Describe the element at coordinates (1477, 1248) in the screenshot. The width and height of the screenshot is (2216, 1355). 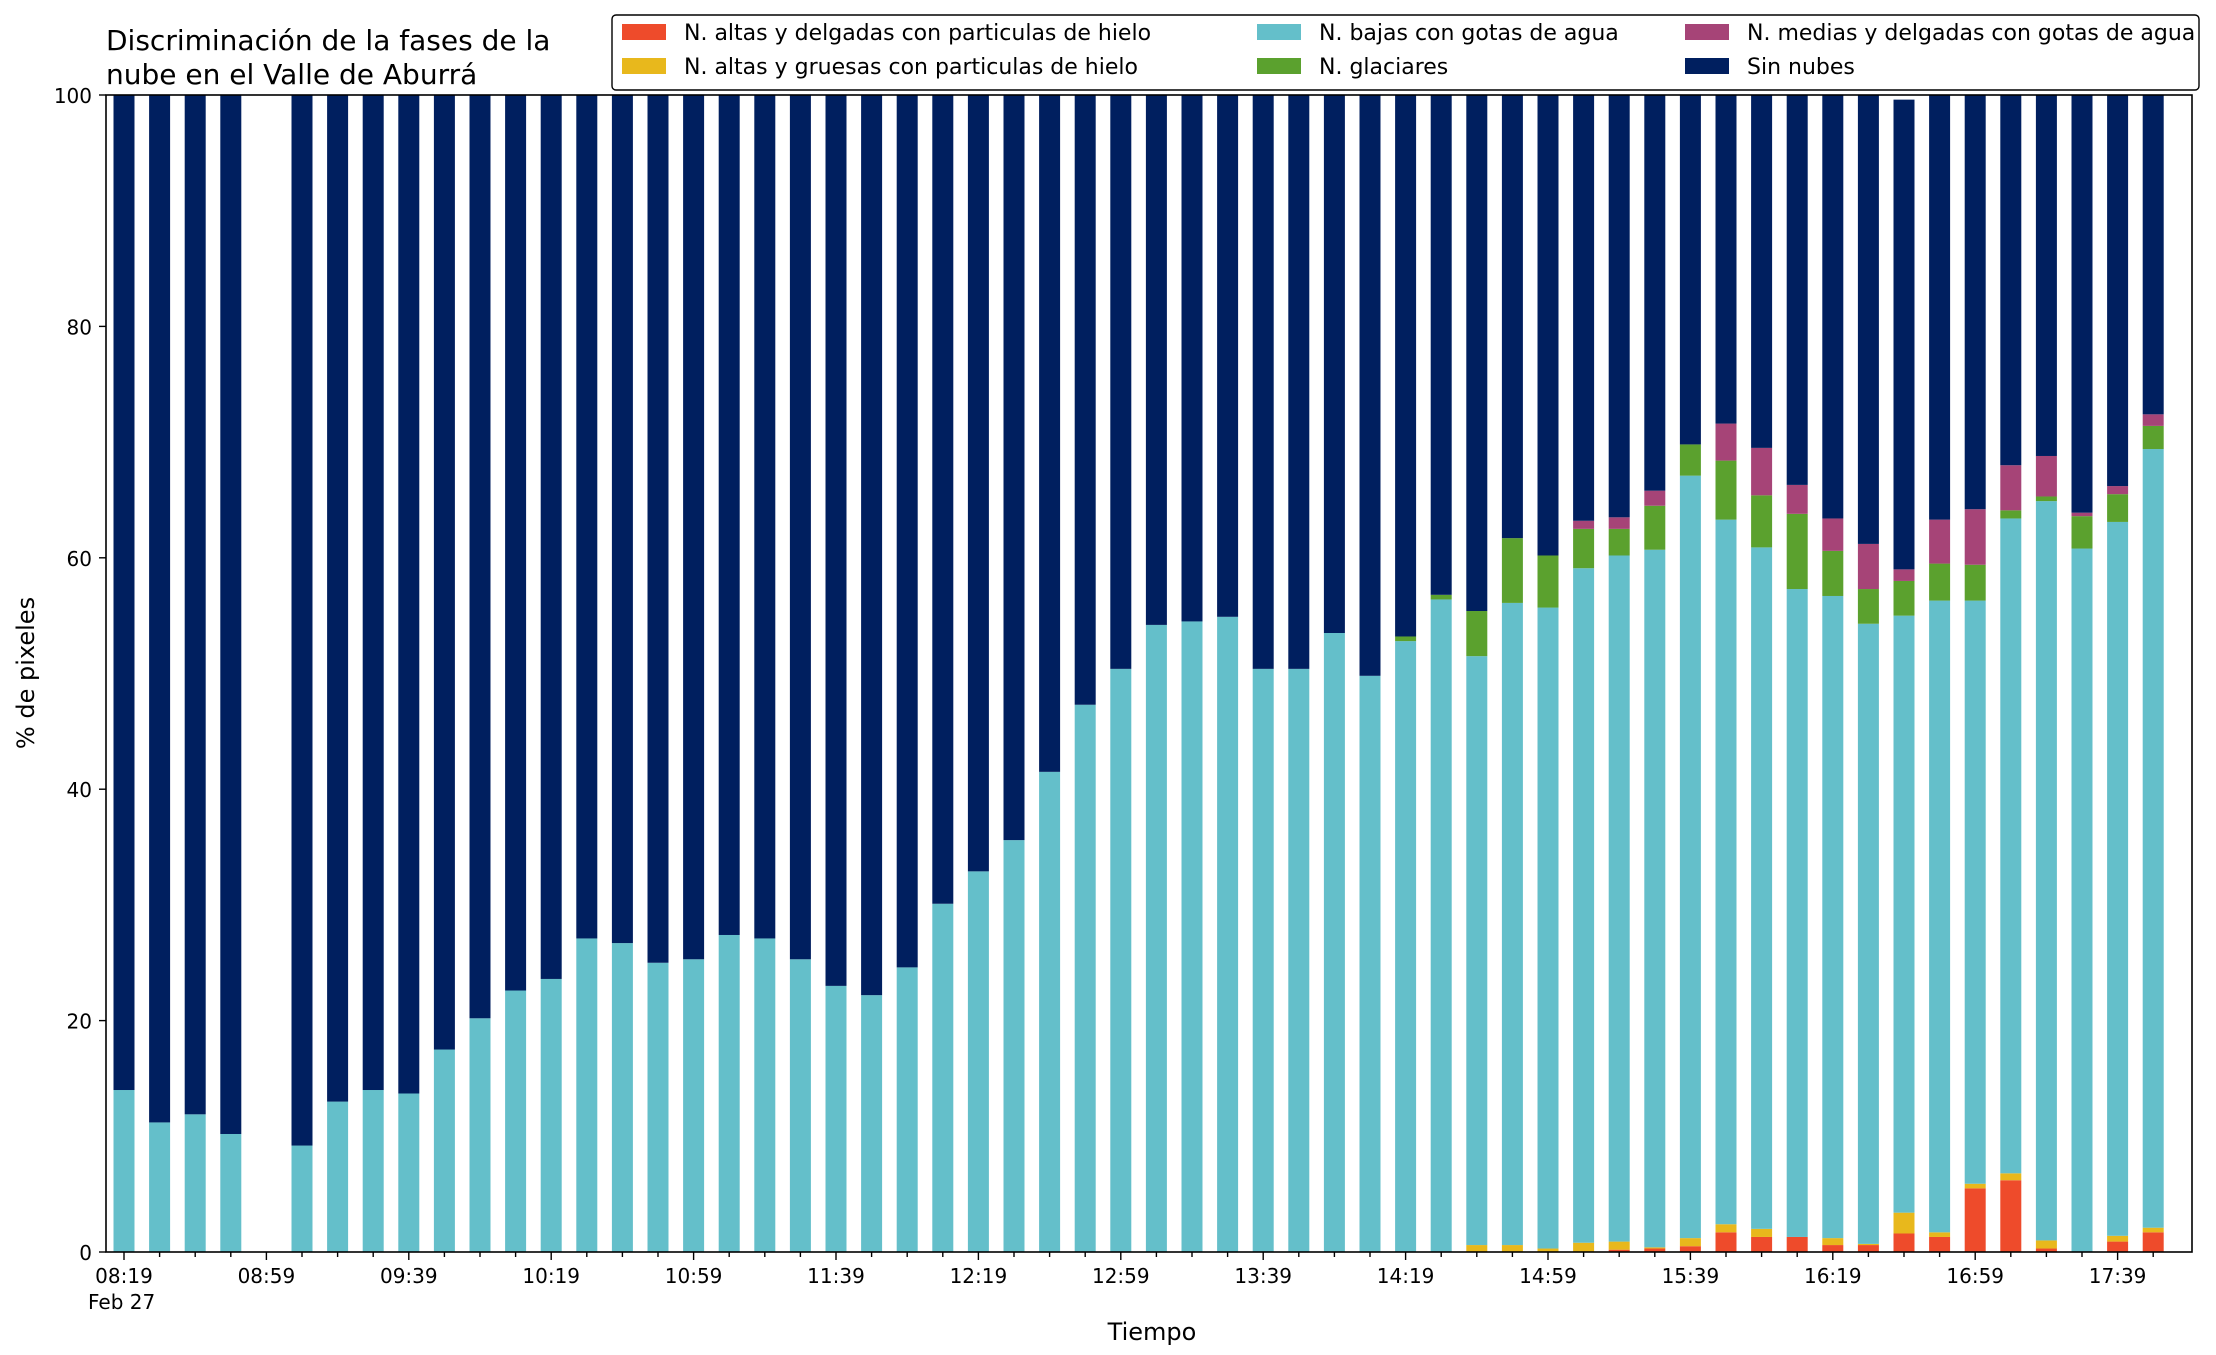
I see `bar-segment-s1-14:39` at that location.